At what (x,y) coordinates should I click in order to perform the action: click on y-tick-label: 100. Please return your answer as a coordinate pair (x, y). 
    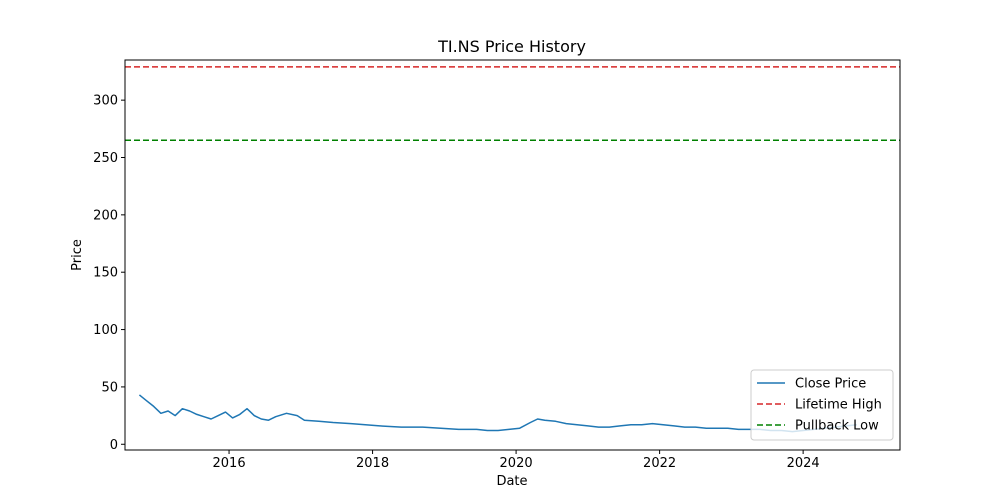
    Looking at the image, I should click on (105, 330).